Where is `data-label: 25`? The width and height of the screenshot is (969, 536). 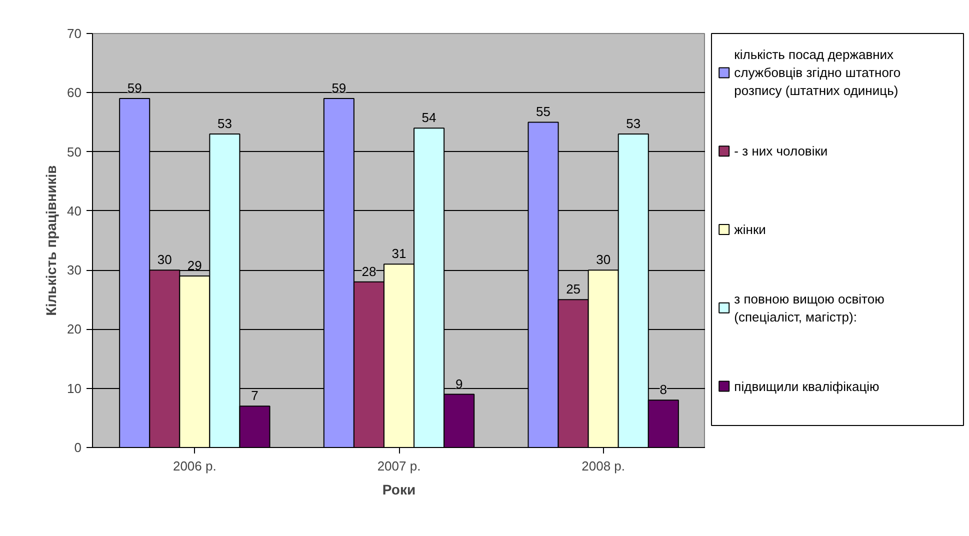
data-label: 25 is located at coordinates (573, 289).